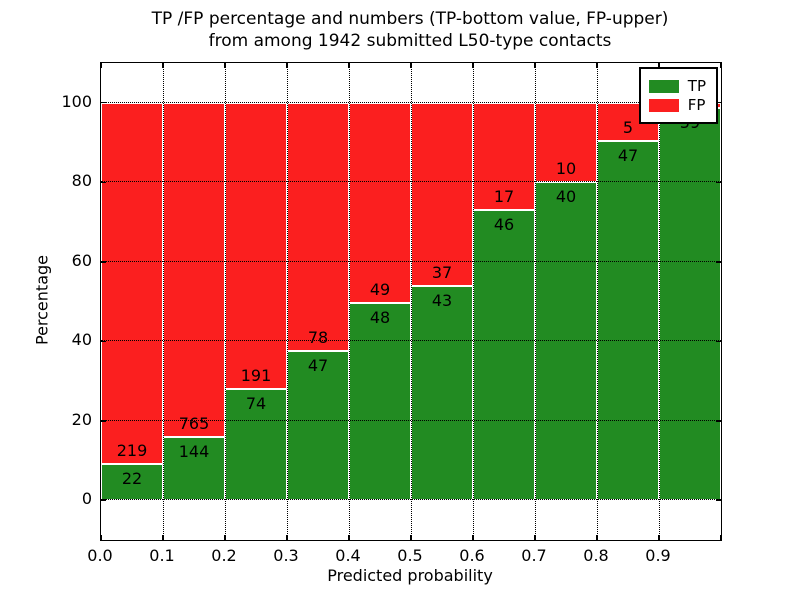 This screenshot has width=800, height=600. What do you see at coordinates (596, 555) in the screenshot?
I see `x-tick-label: 0.8` at bounding box center [596, 555].